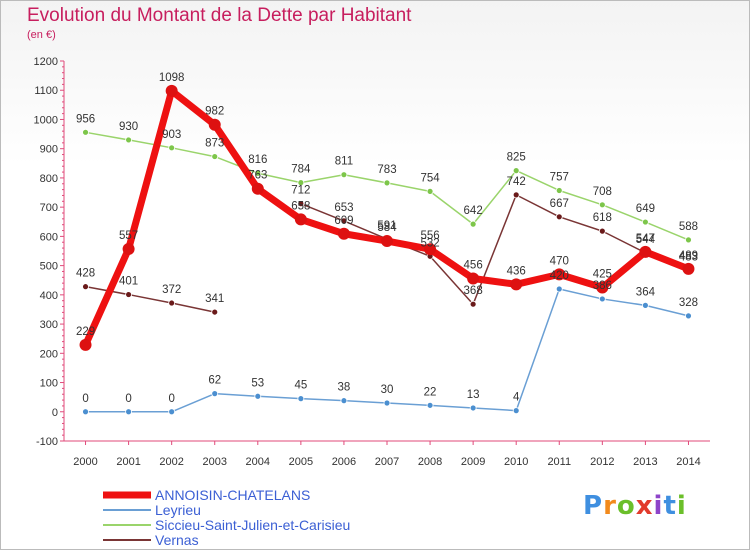  Describe the element at coordinates (602, 218) in the screenshot. I see `data-label-vernas: 618` at that location.